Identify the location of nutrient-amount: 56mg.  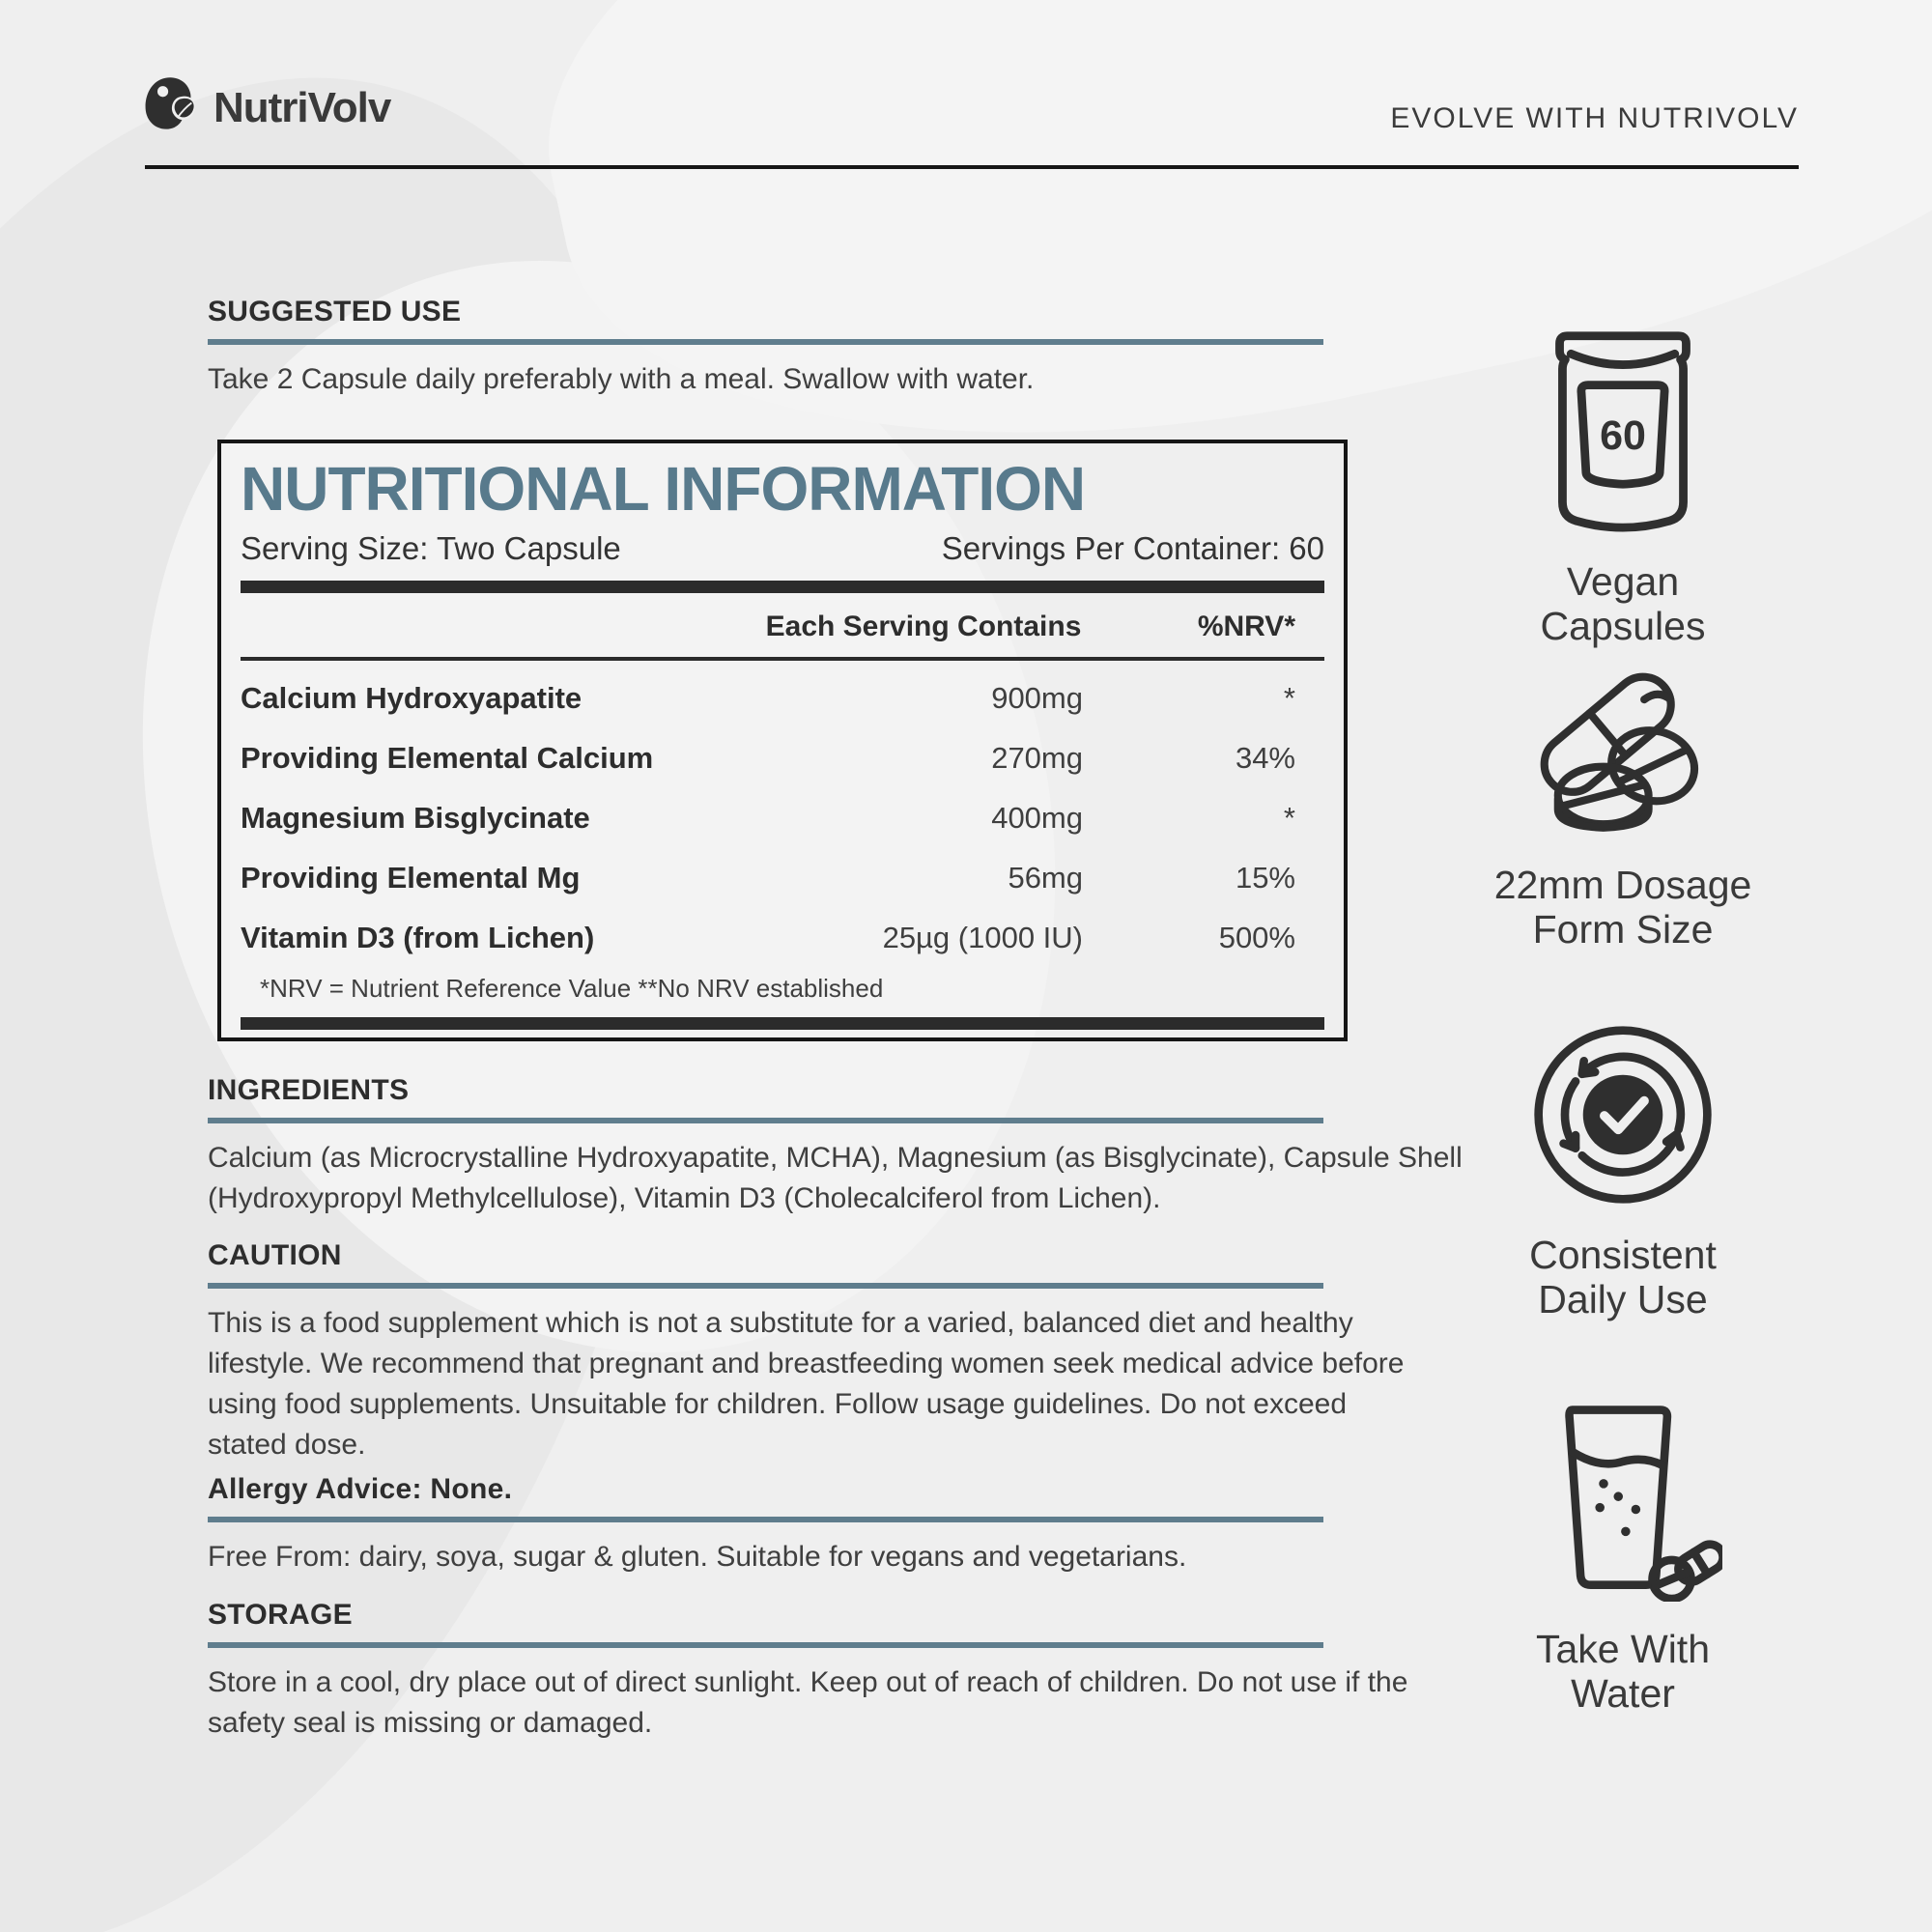
(1045, 877).